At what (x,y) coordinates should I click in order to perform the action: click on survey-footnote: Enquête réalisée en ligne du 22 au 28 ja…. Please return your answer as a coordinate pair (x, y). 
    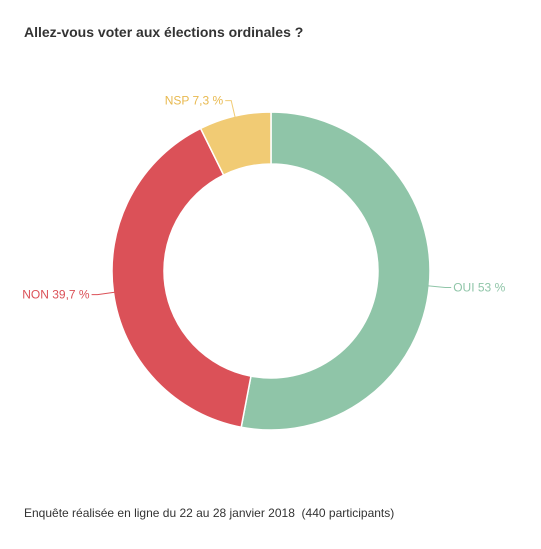
    Looking at the image, I should click on (209, 513).